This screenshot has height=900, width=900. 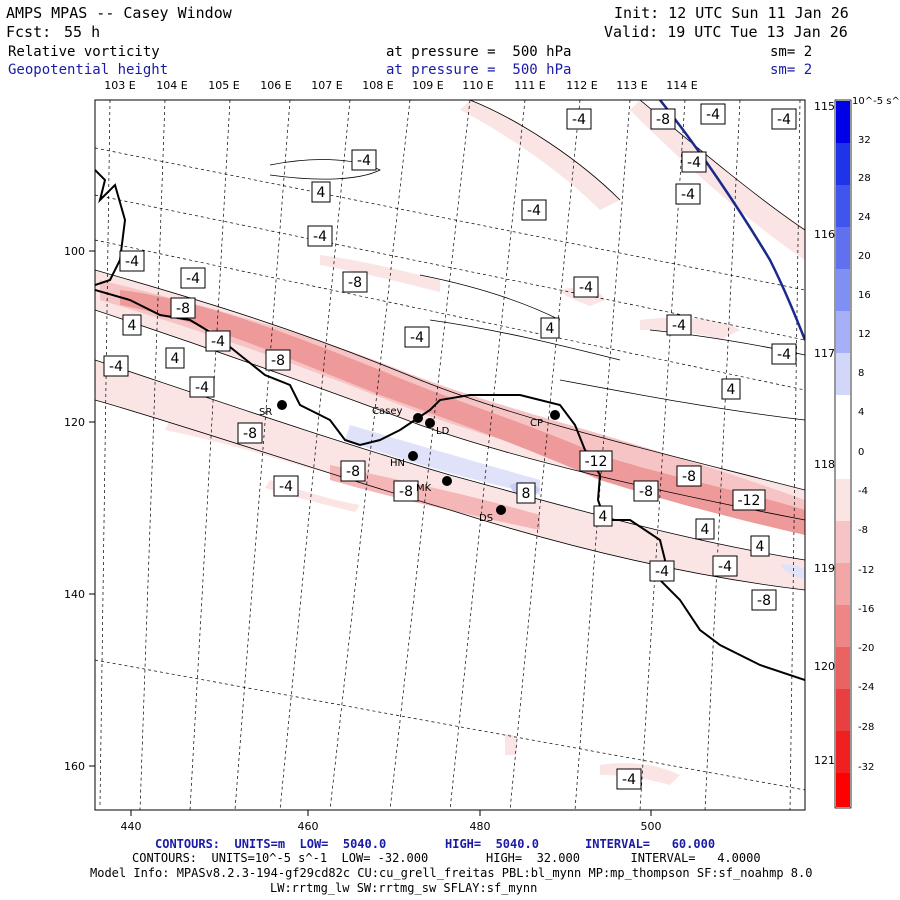 I want to click on lon-label-107: 107 E, so click(x=326, y=85).